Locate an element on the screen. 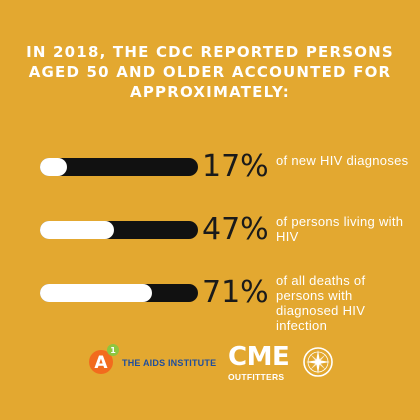 This screenshot has width=420, height=420. logo-mark-letter: A is located at coordinates (101, 363).